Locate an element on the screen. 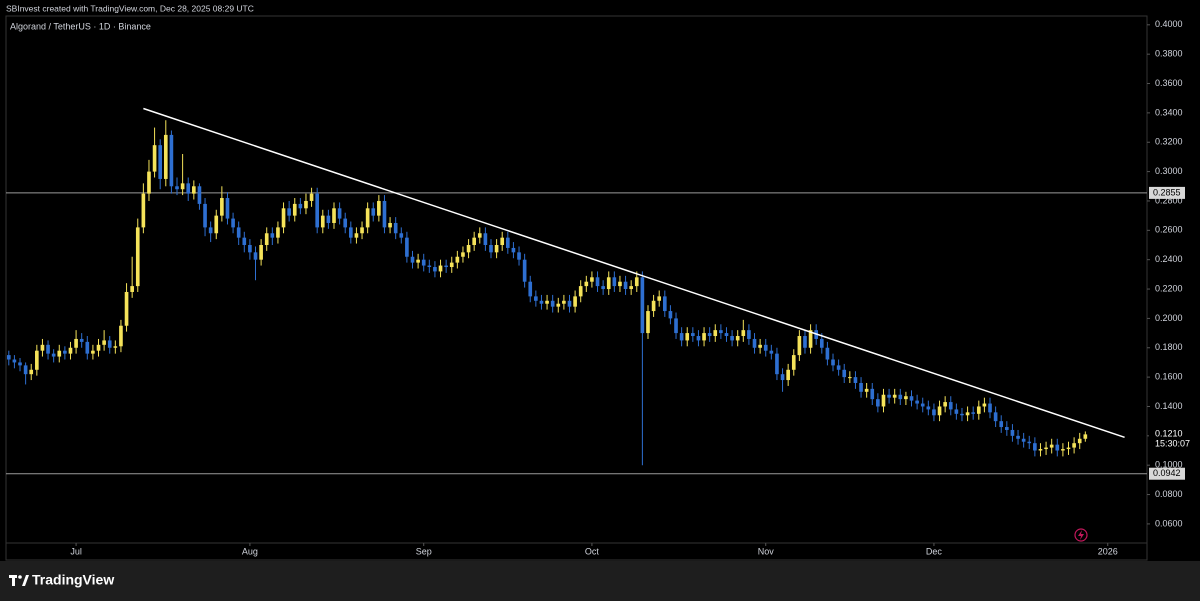  x-tick-label: Oct is located at coordinates (592, 551).